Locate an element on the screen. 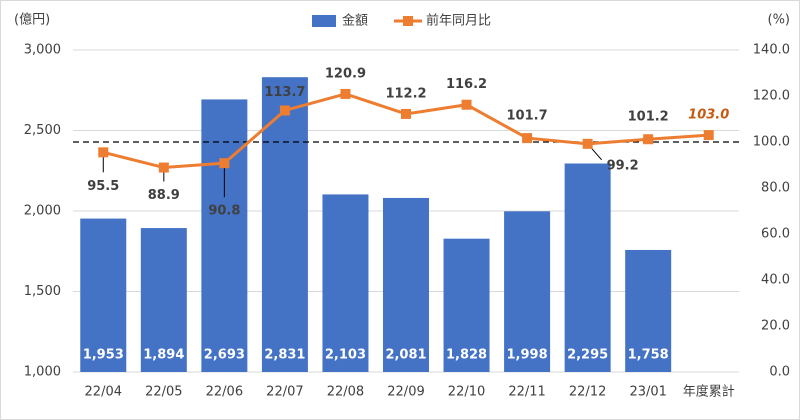 This screenshot has width=800, height=420. x-tick-label: 22/09 is located at coordinates (405, 392).